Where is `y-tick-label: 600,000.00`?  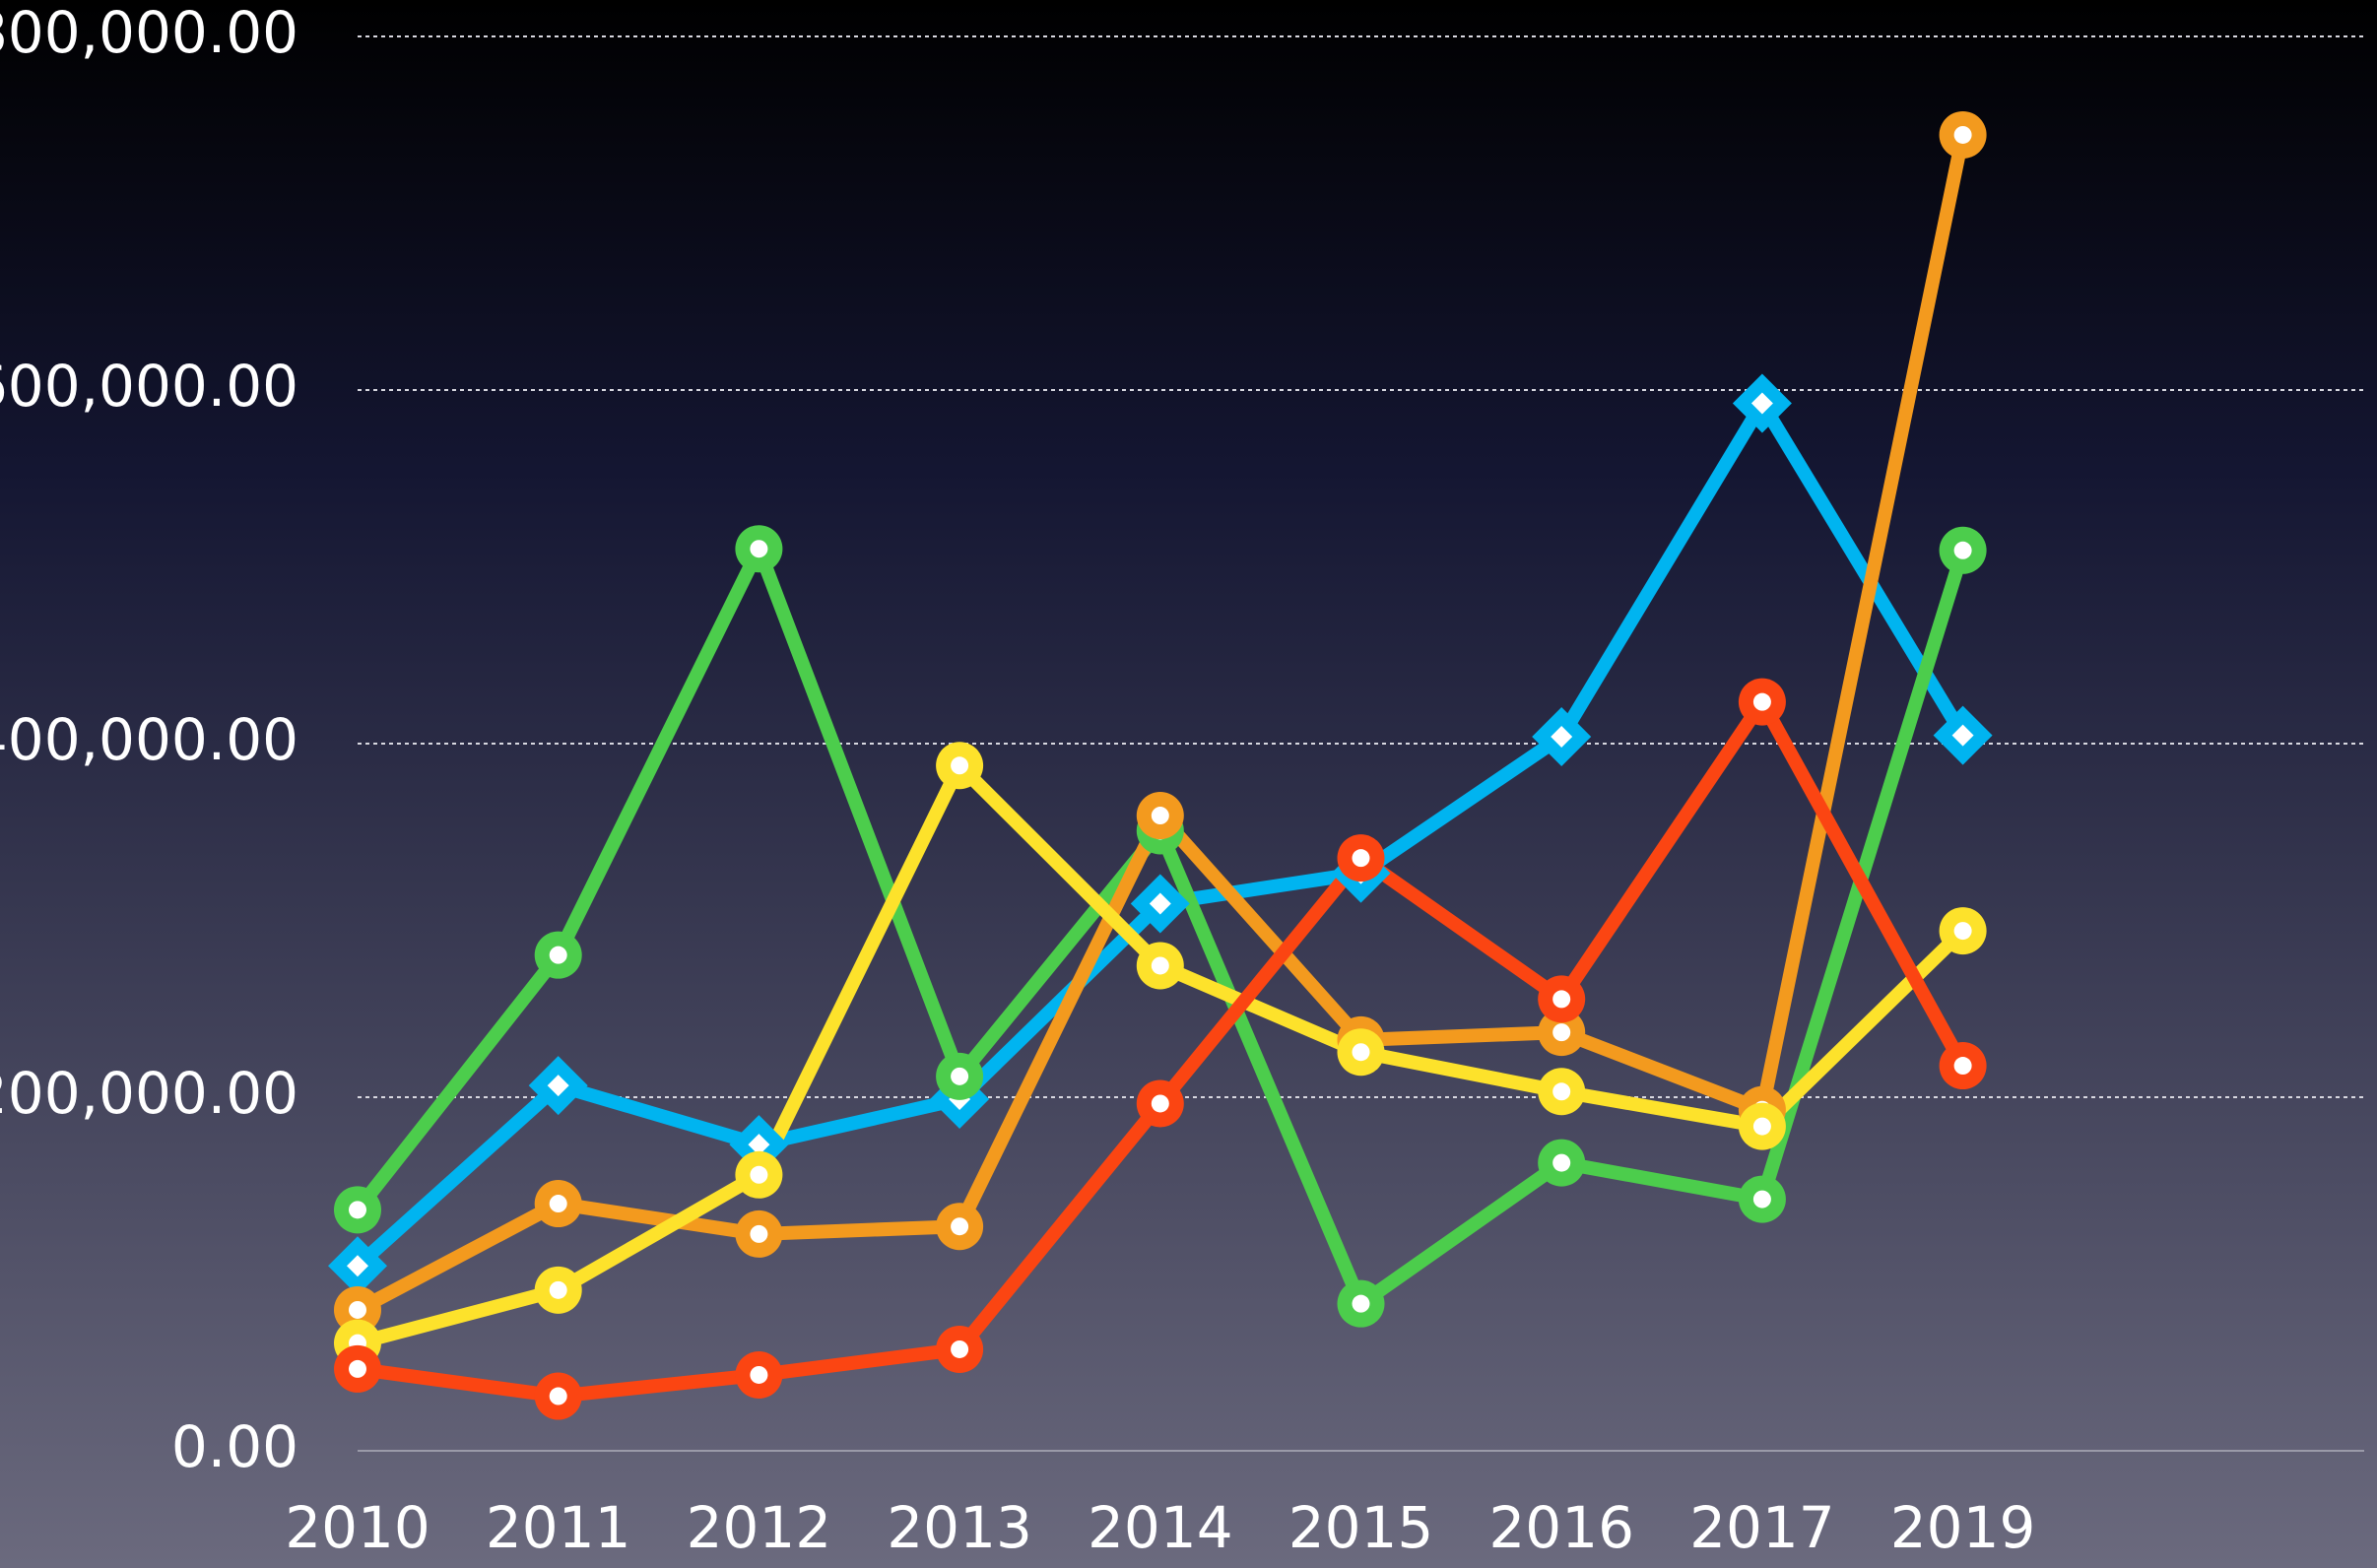 y-tick-label: 600,000.00 is located at coordinates (149, 387).